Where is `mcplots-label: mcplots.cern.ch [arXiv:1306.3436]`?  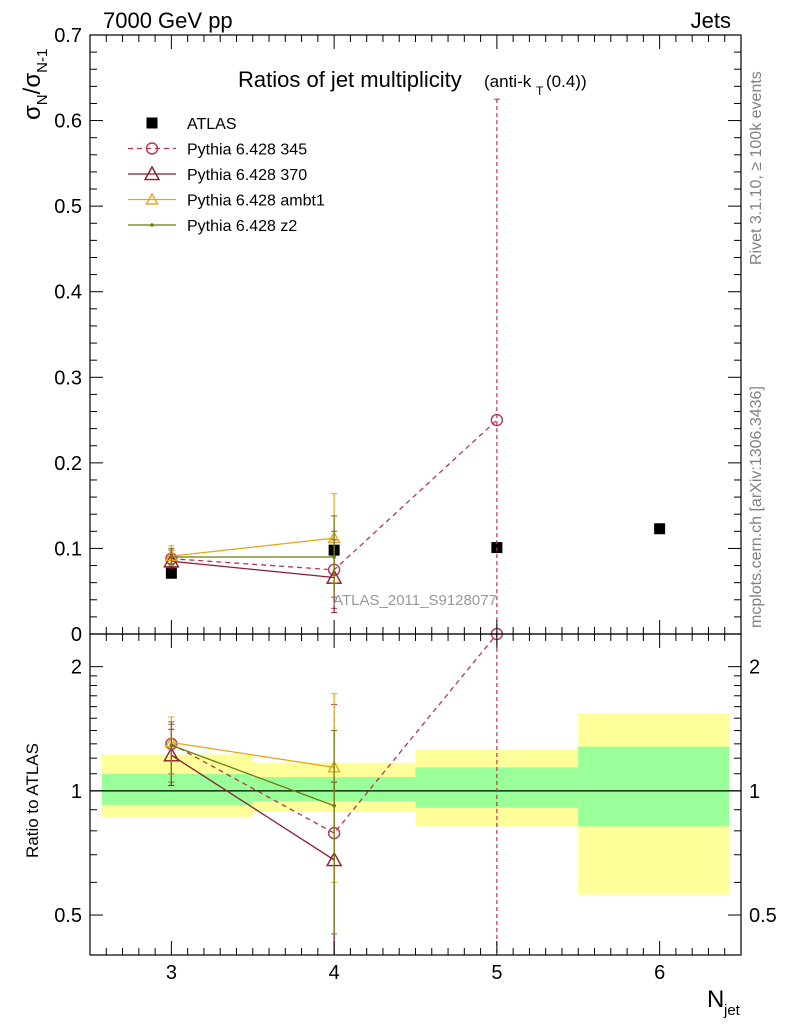 mcplots-label: mcplots.cern.ch [arXiv:1306.3436] is located at coordinates (756, 507).